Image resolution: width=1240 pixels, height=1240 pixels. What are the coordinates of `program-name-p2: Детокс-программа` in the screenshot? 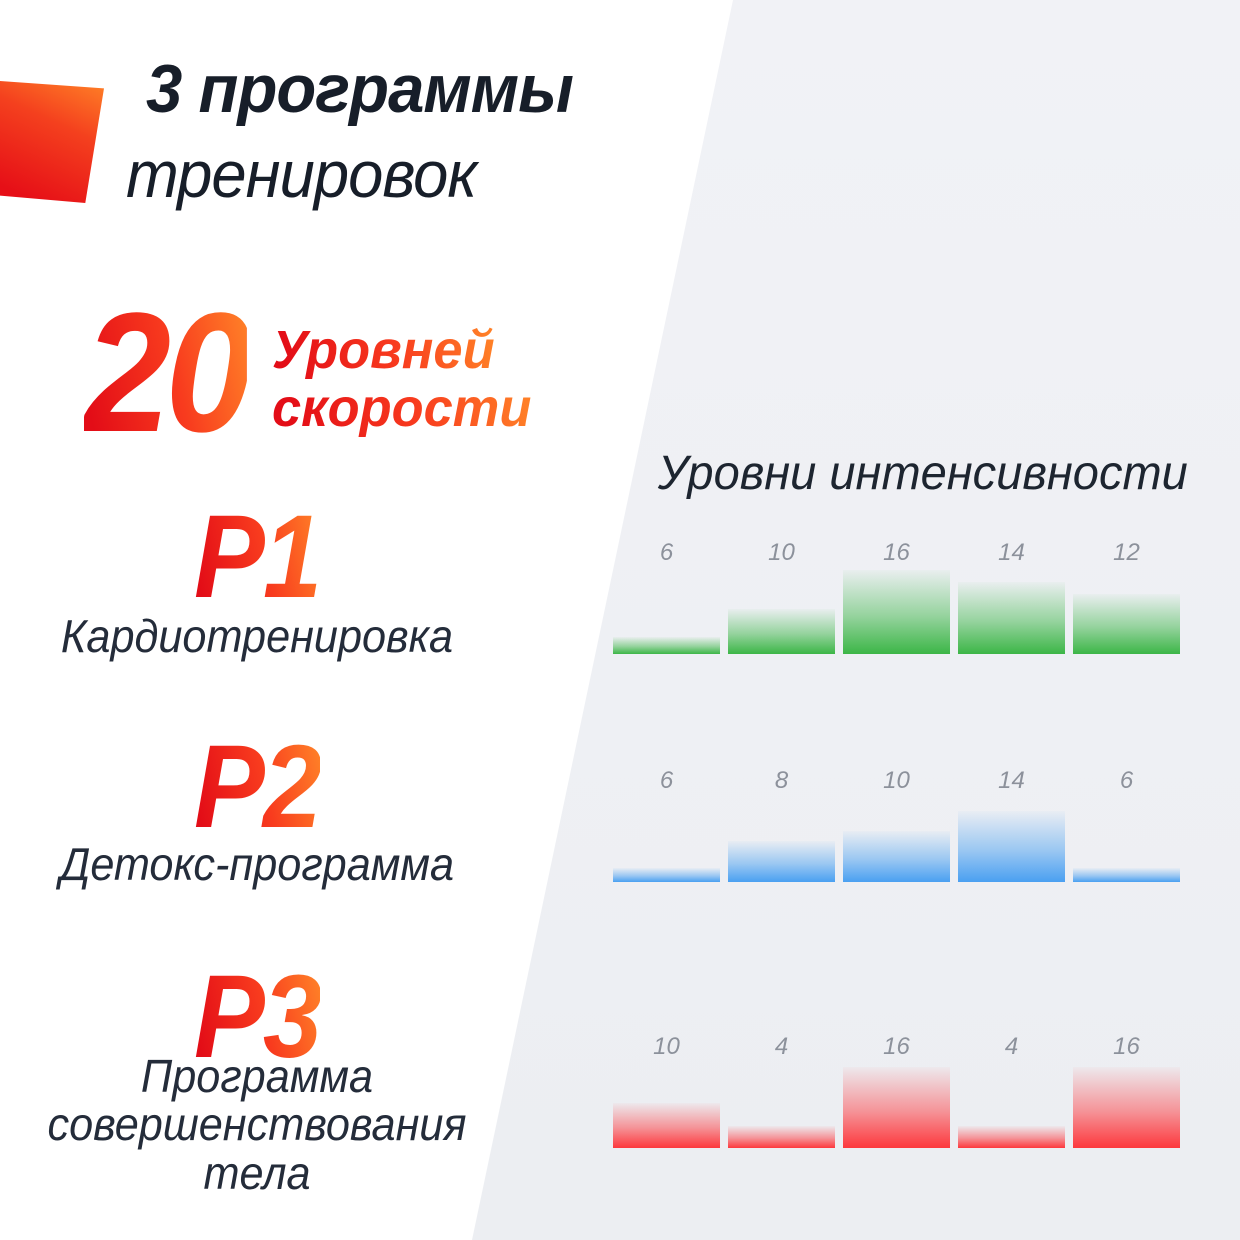 It's located at (257, 864).